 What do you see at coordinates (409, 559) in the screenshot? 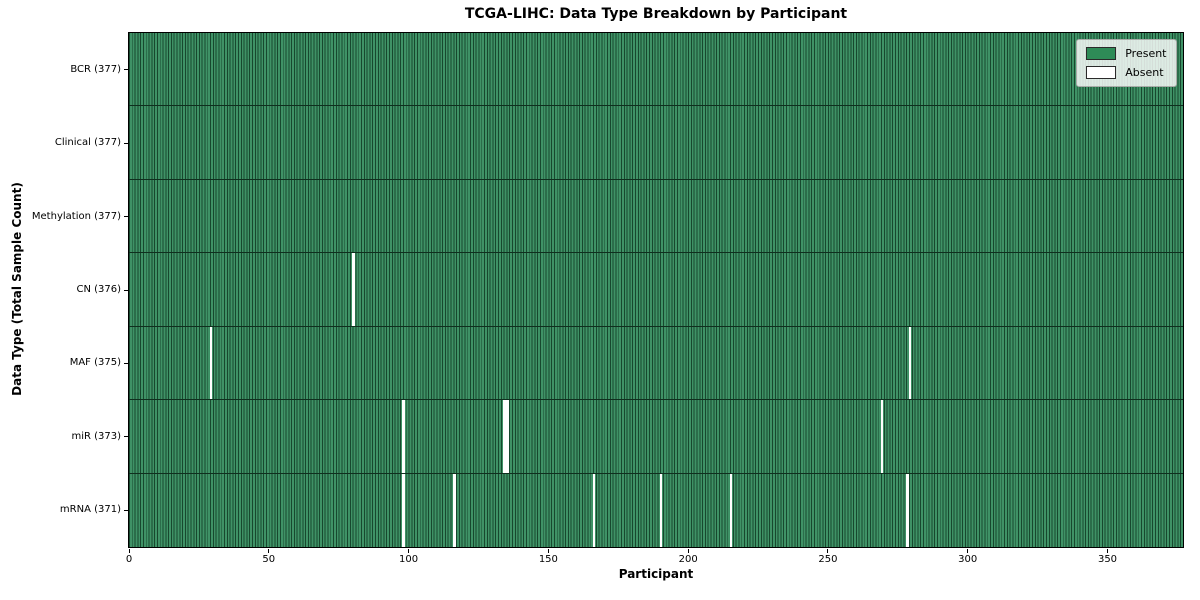
I see `x-tick-label: 100` at bounding box center [409, 559].